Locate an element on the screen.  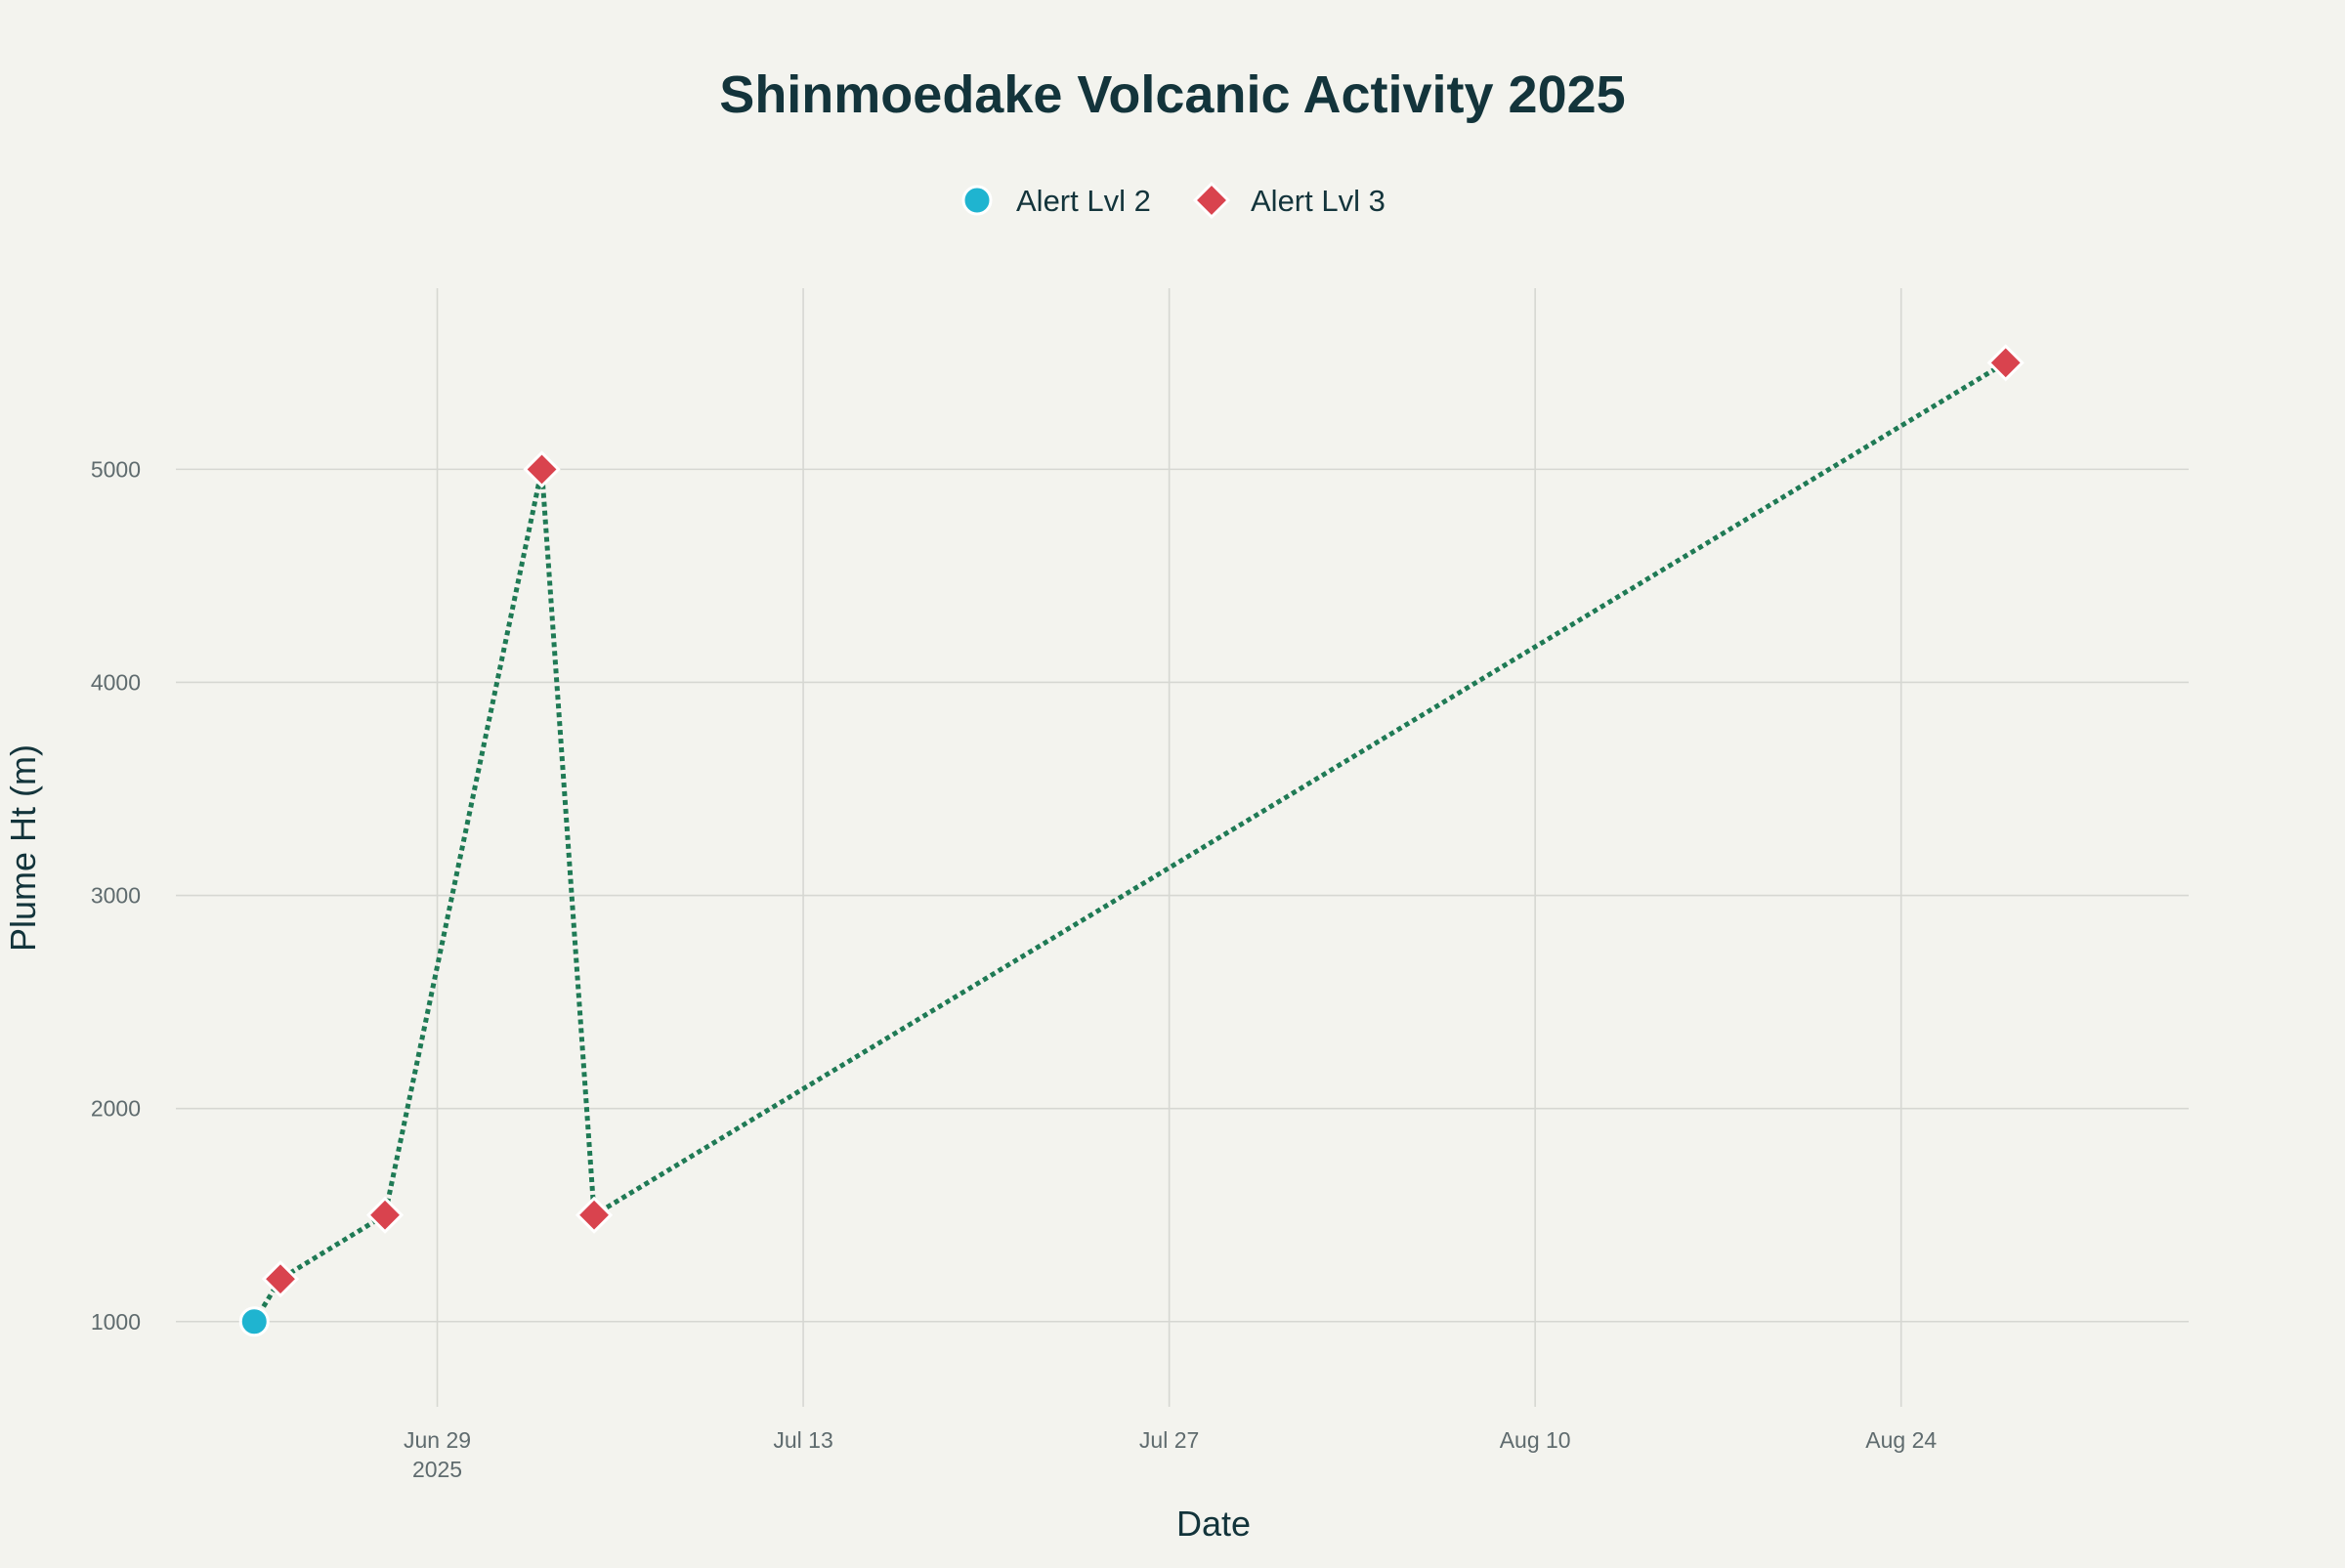
y-tick-label: 2000 is located at coordinates (116, 1109).